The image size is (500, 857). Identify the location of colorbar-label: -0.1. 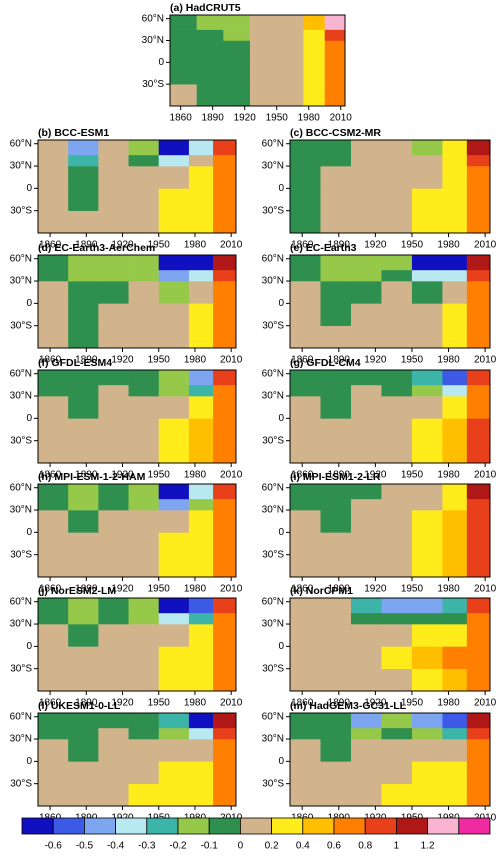
(210, 846).